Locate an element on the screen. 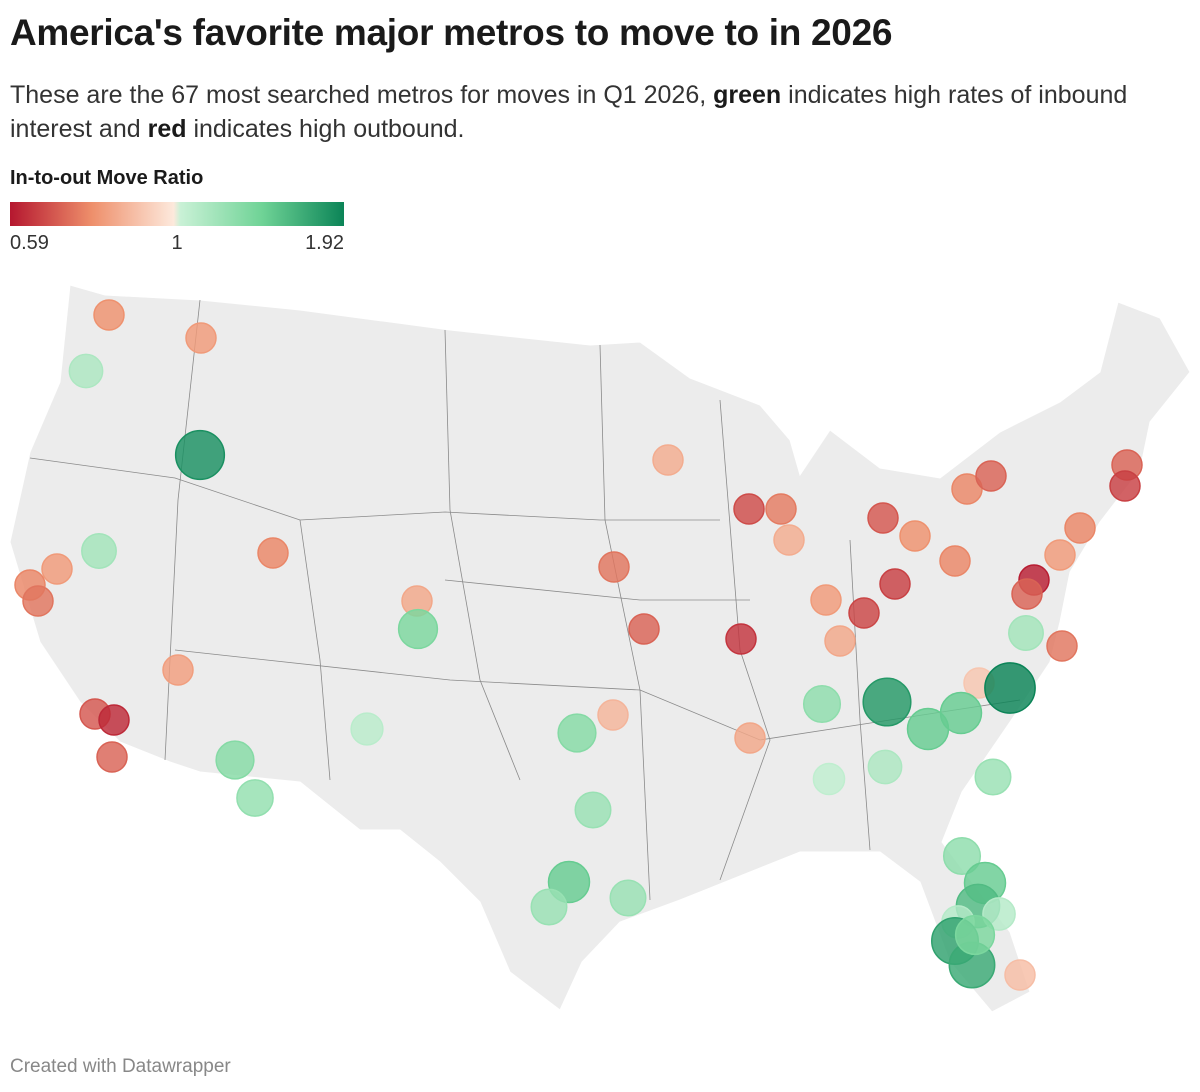 The width and height of the screenshot is (1200, 1092). subtitle-text: indicates high outbound. is located at coordinates (325, 129).